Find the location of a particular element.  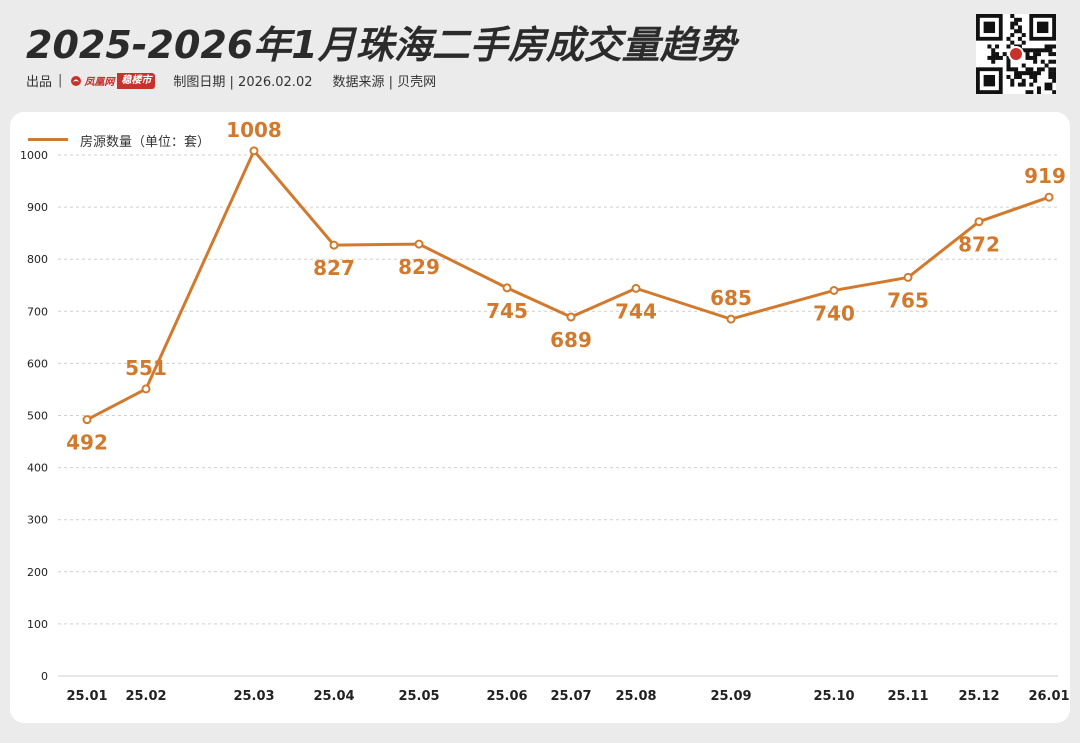

x-tick-label: 25.06 is located at coordinates (506, 696).